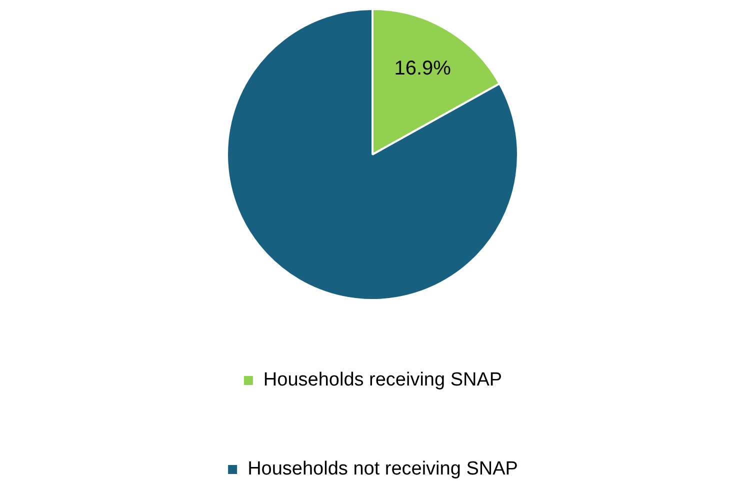 Image resolution: width=745 pixels, height=491 pixels. I want to click on data-label: 16.9%, so click(423, 69).